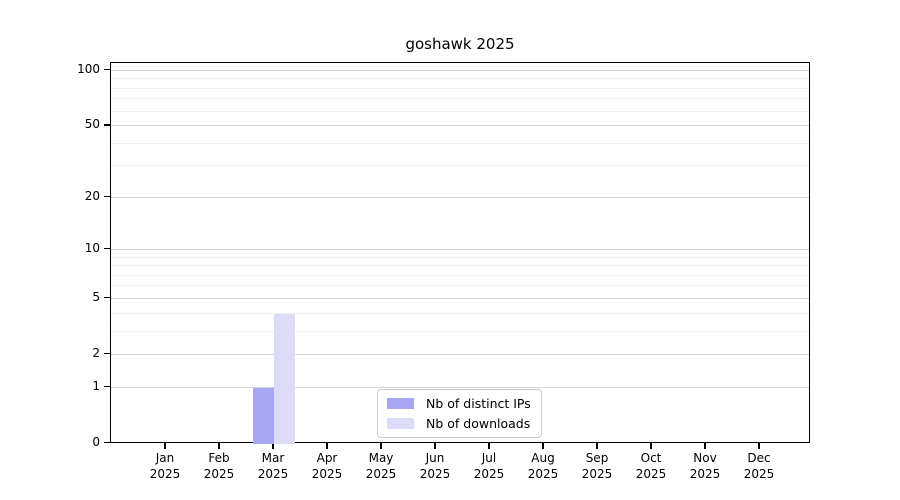 Image resolution: width=900 pixels, height=500 pixels. What do you see at coordinates (459, 413) in the screenshot?
I see `legend: Nb of distinct IPs Nb of downloads` at bounding box center [459, 413].